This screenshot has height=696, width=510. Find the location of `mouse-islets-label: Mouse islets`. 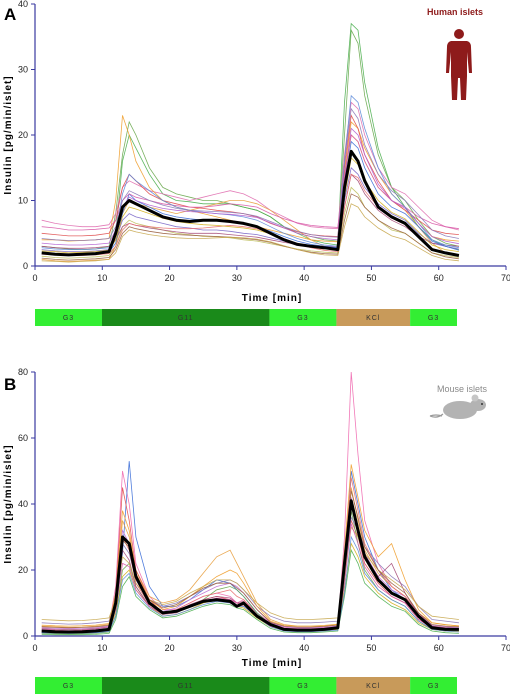

mouse-islets-label: Mouse islets is located at coordinates (462, 389).